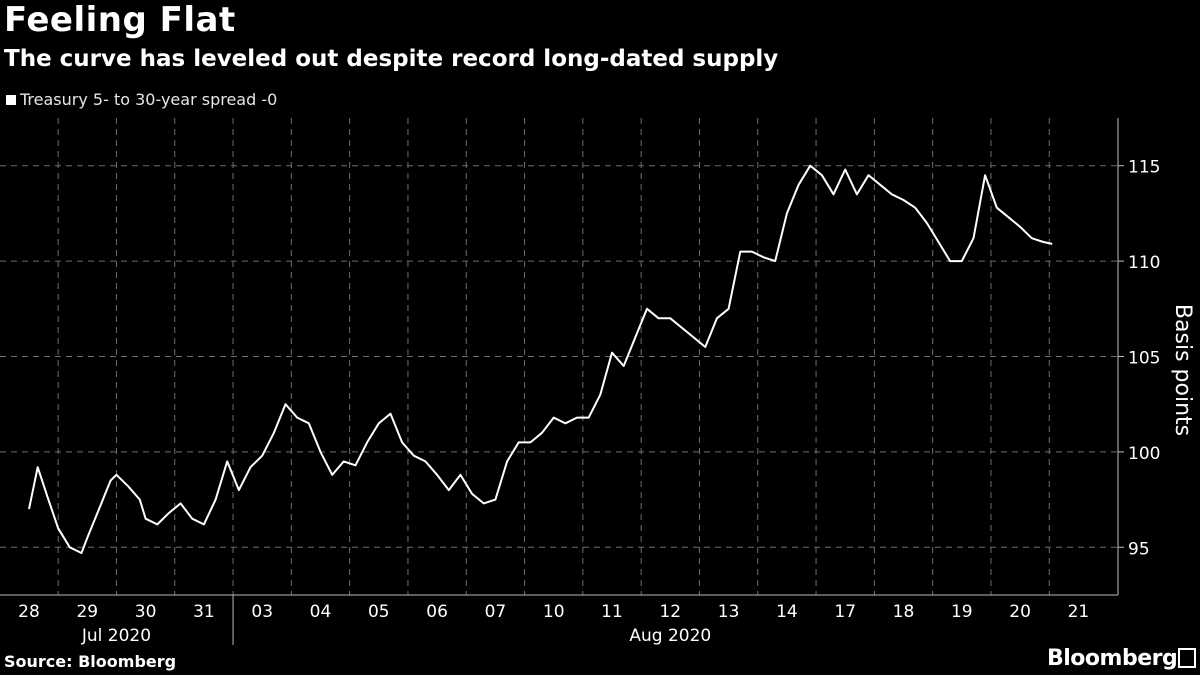  Describe the element at coordinates (729, 612) in the screenshot. I see `x-tick-label: 13` at that location.